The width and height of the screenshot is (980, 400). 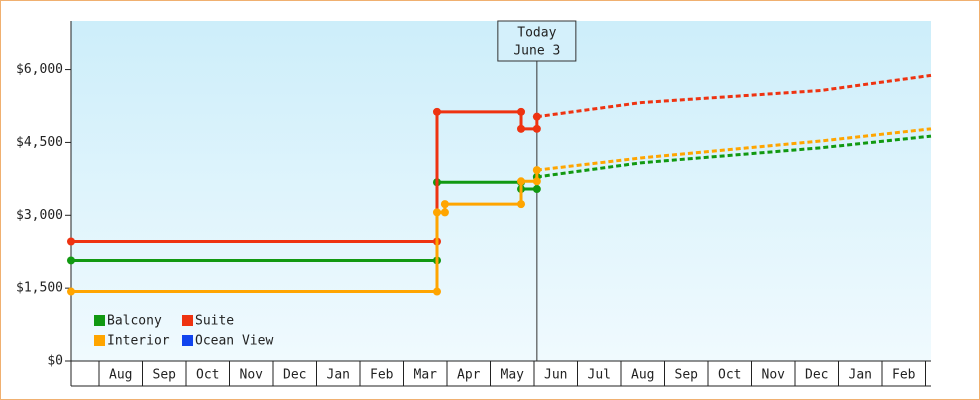 What do you see at coordinates (39, 288) in the screenshot?
I see `y-tick-label: $1,500` at bounding box center [39, 288].